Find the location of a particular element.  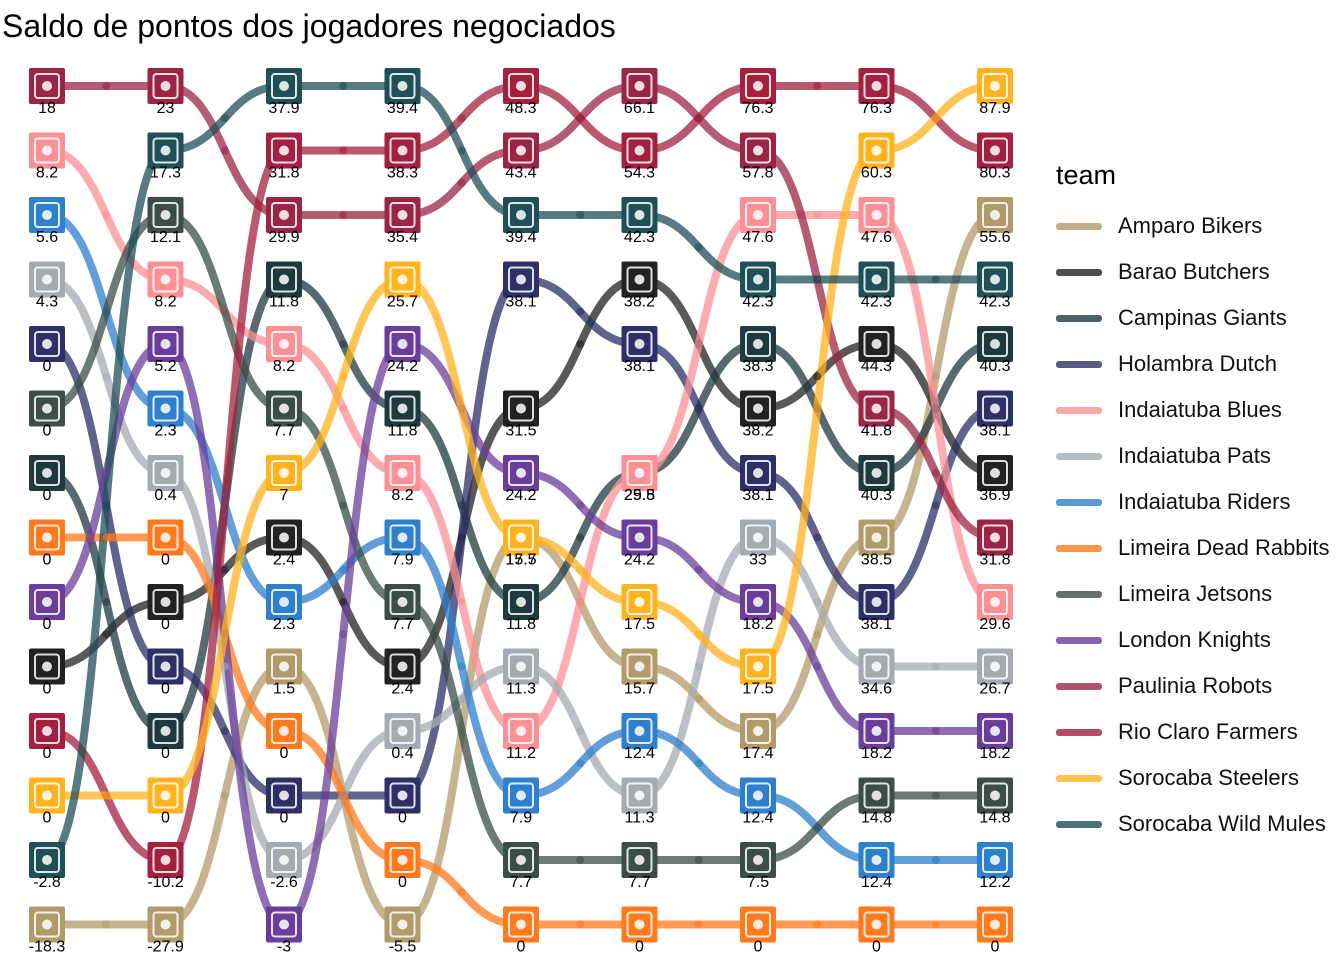

value-label: 5.2 is located at coordinates (165, 366).